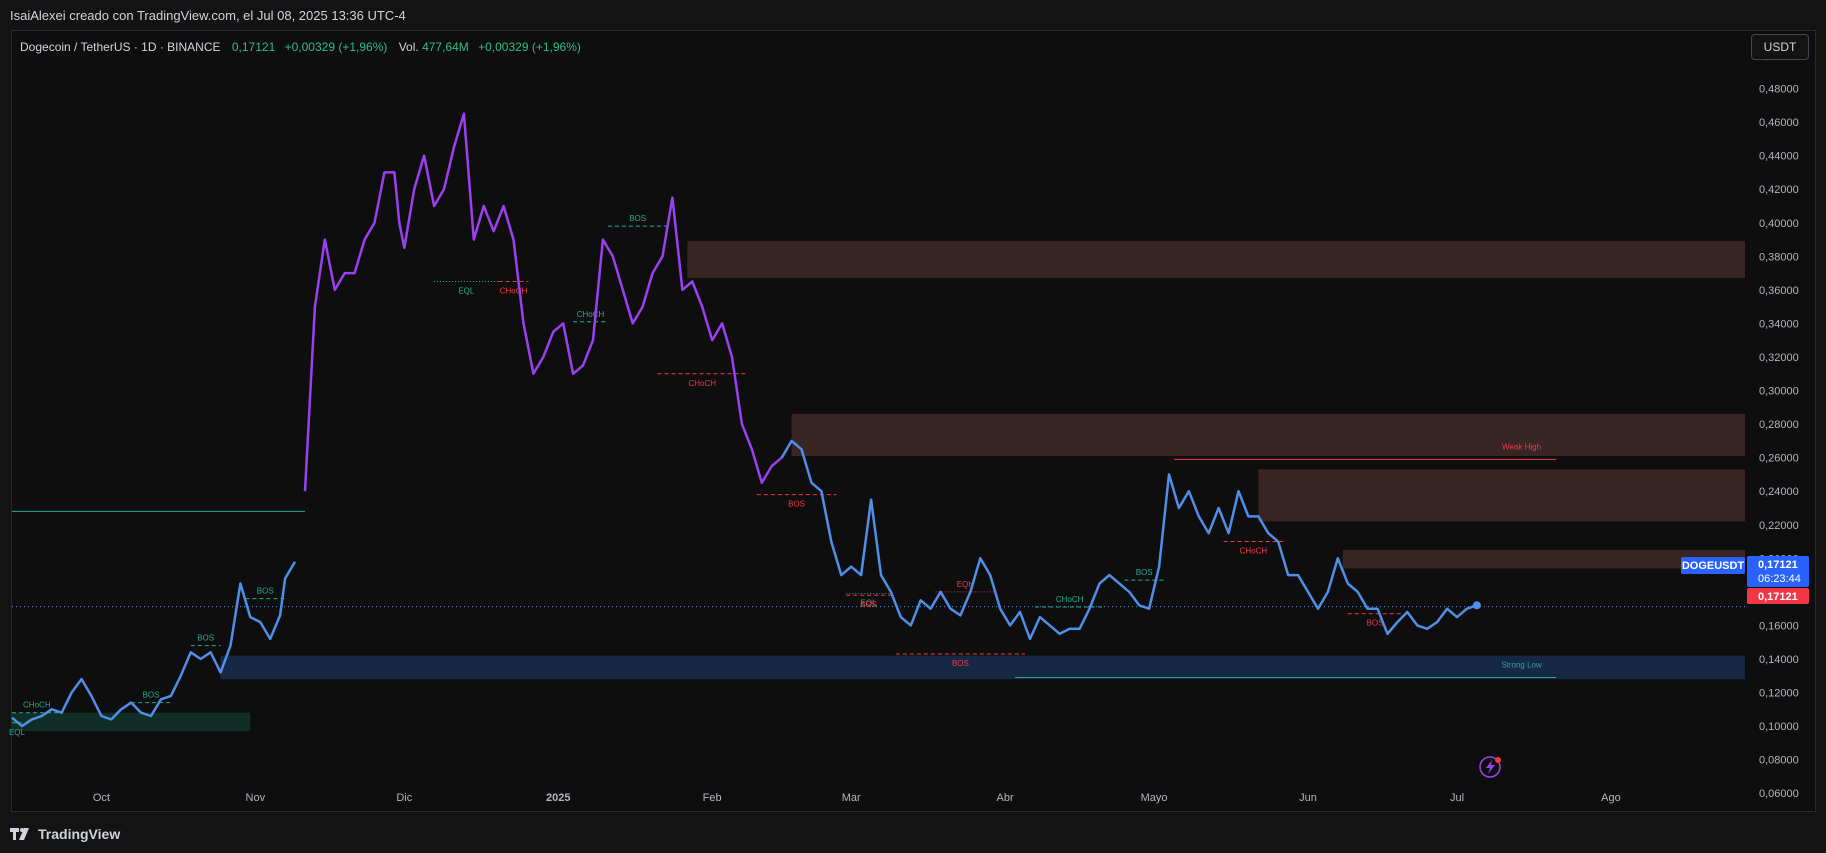  Describe the element at coordinates (101, 798) in the screenshot. I see `x-tick-label: Oct` at that location.